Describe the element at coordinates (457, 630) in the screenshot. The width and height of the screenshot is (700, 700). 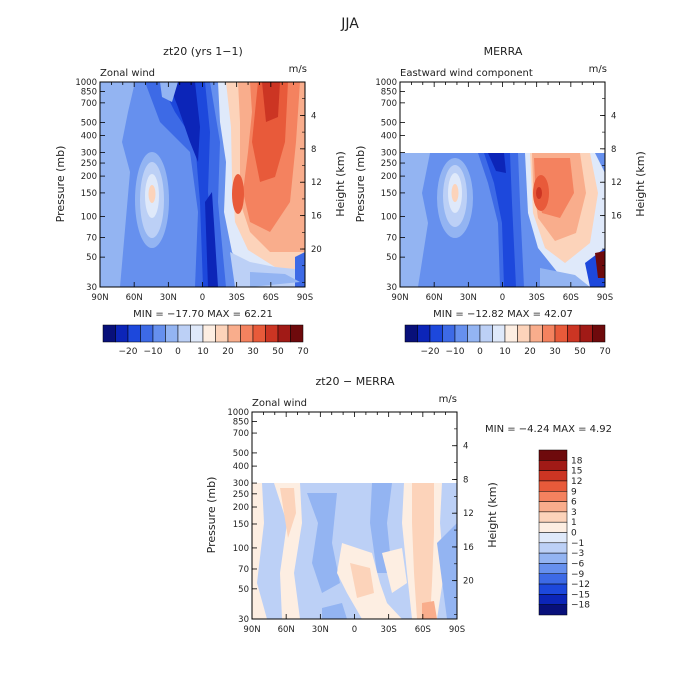
I see `x-tick-label: 90S` at that location.